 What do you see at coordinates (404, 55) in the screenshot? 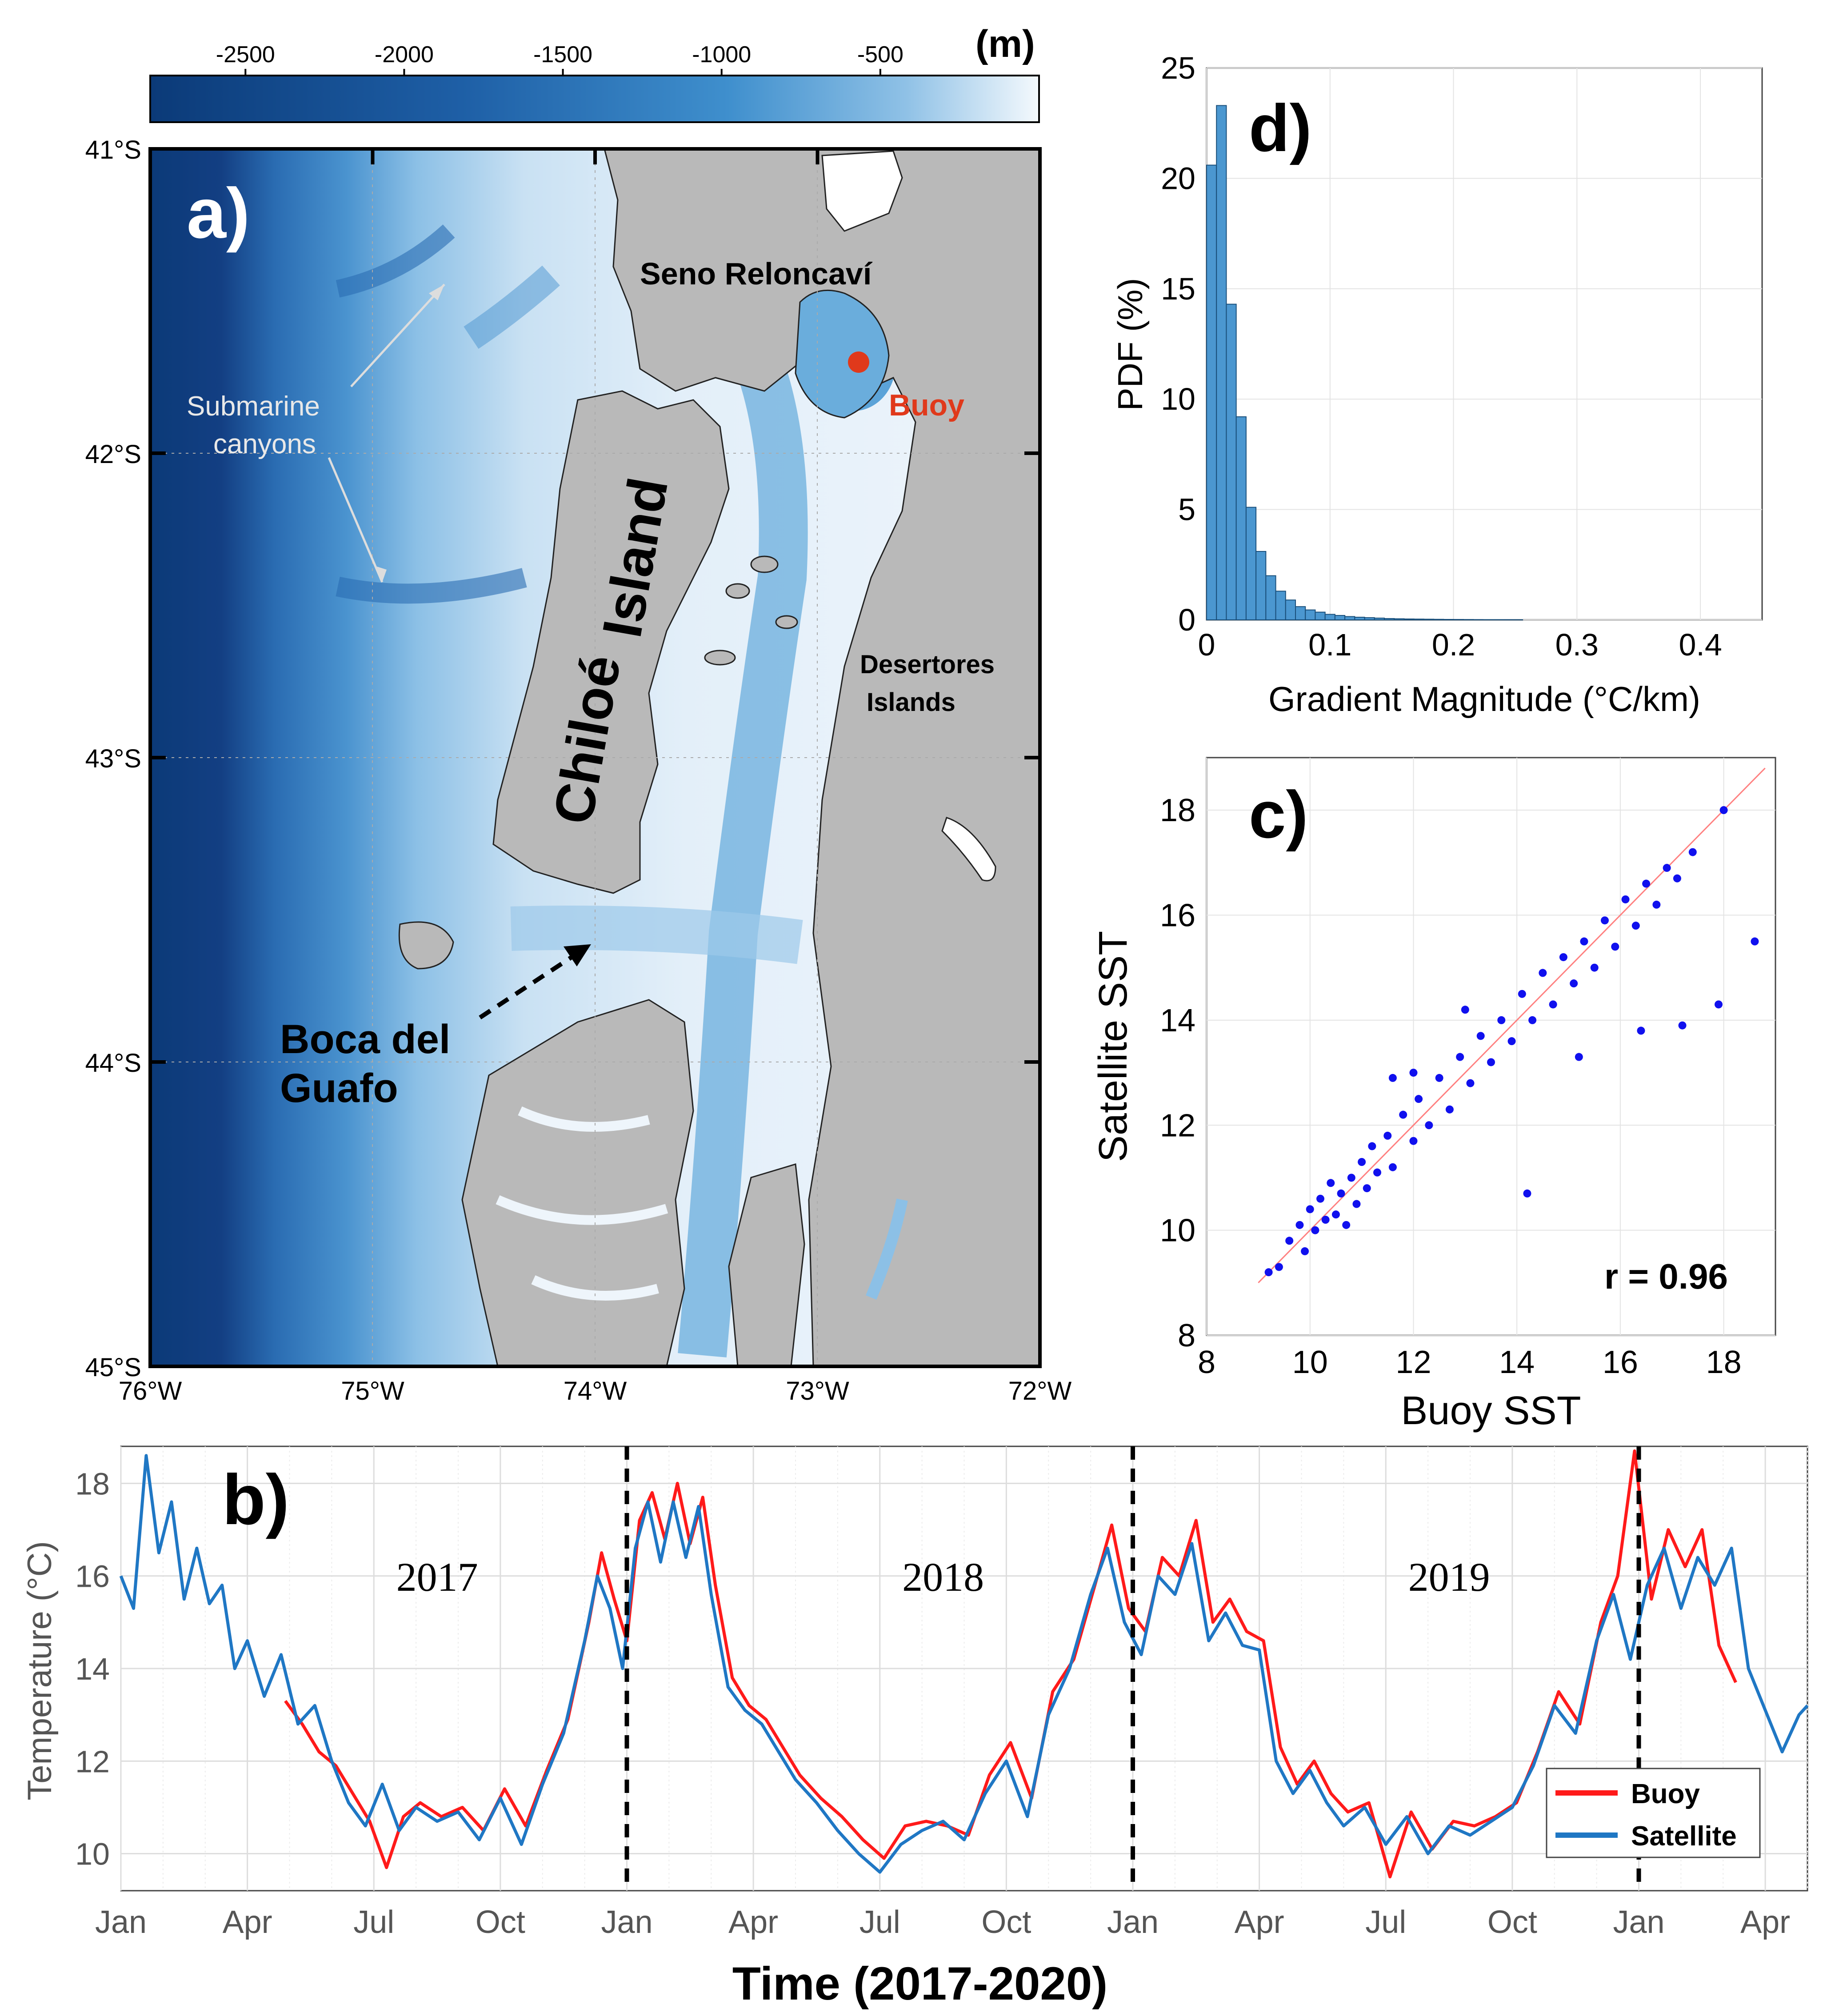
I see `colorbar-tick-label: -2000` at bounding box center [404, 55].